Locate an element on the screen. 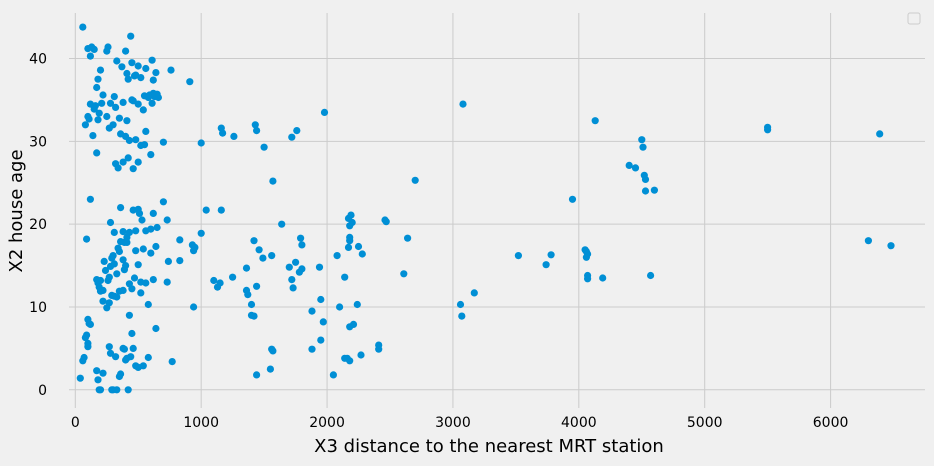 The width and height of the screenshot is (934, 466). y-tick-label: 20 is located at coordinates (38, 225).